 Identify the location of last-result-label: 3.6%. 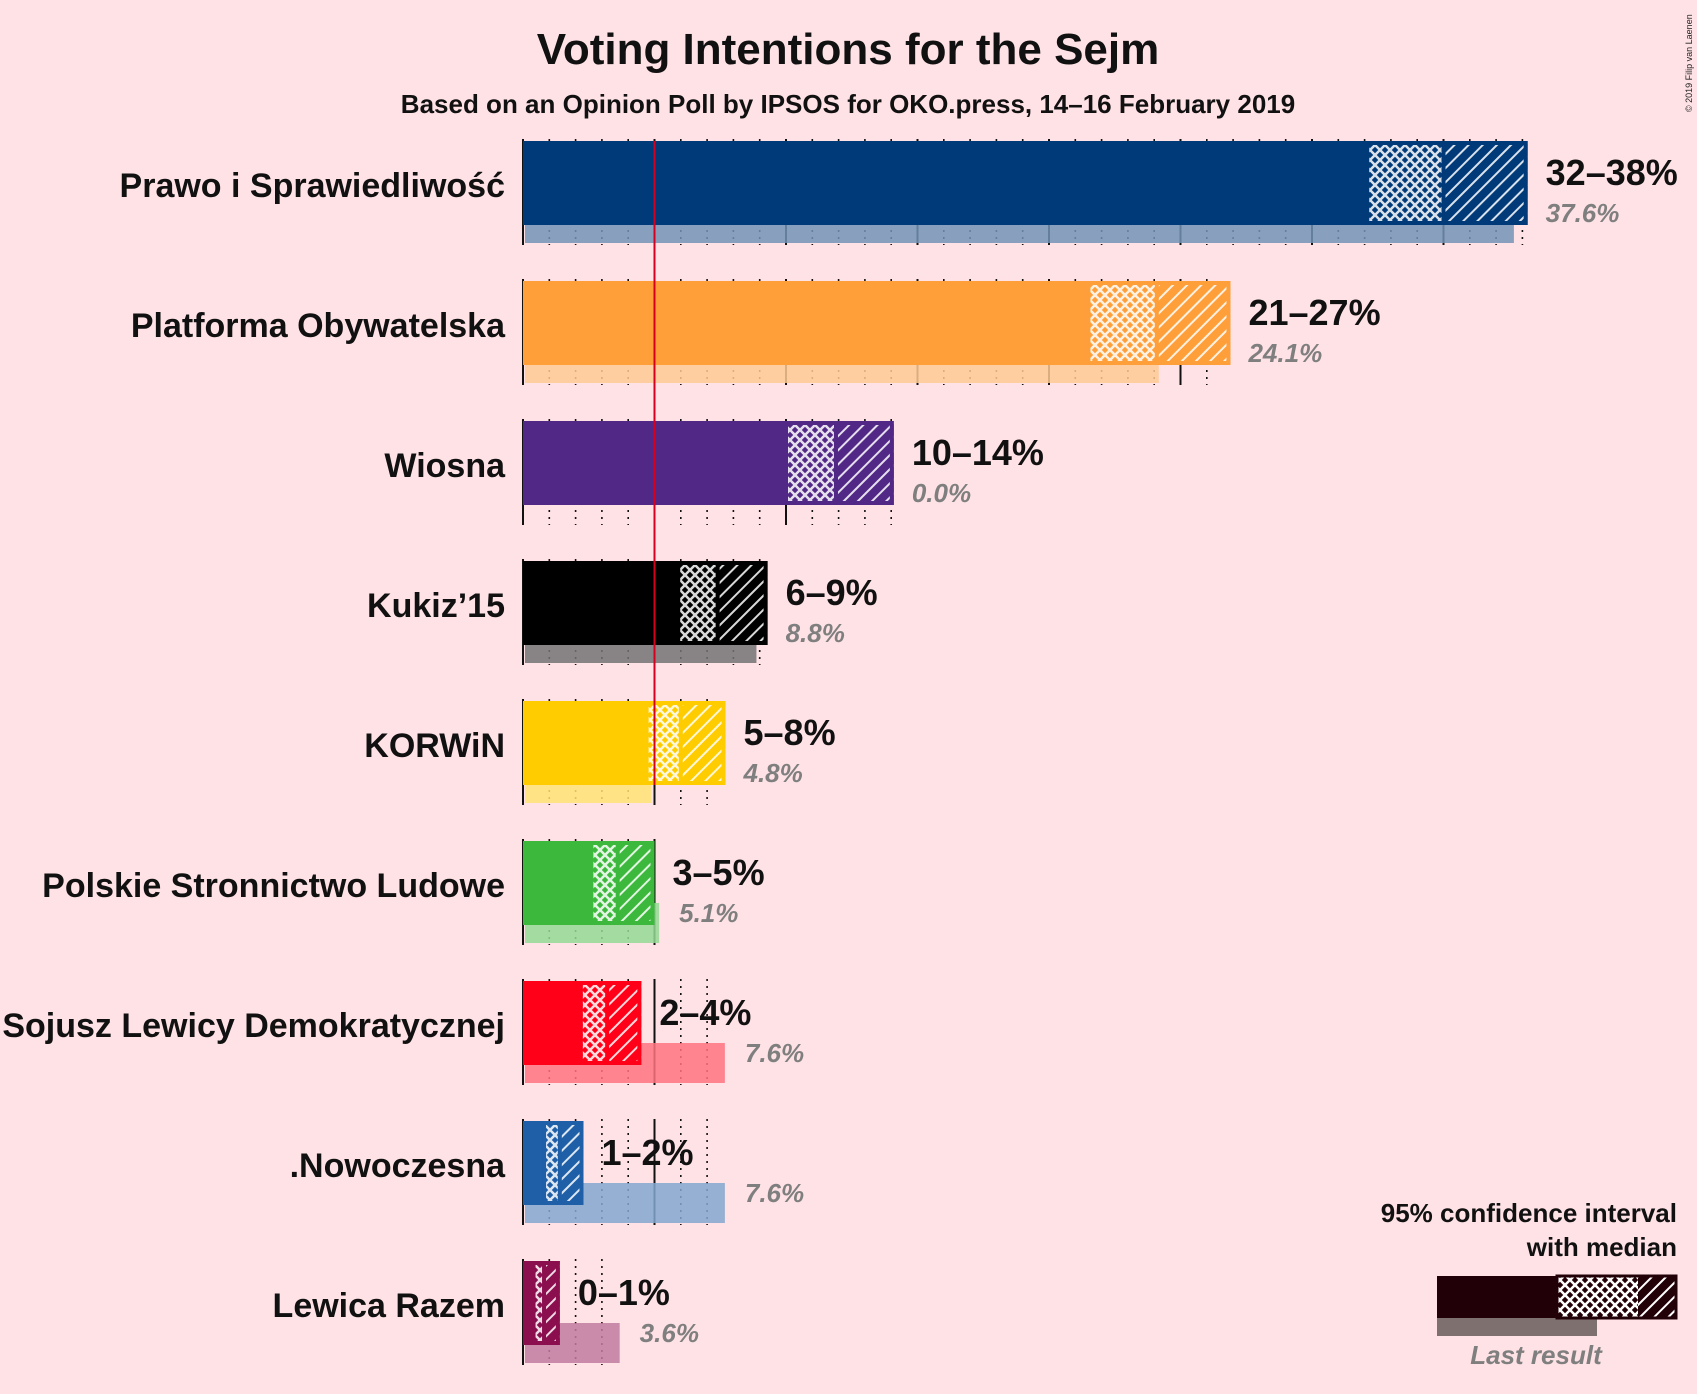
(669, 1333).